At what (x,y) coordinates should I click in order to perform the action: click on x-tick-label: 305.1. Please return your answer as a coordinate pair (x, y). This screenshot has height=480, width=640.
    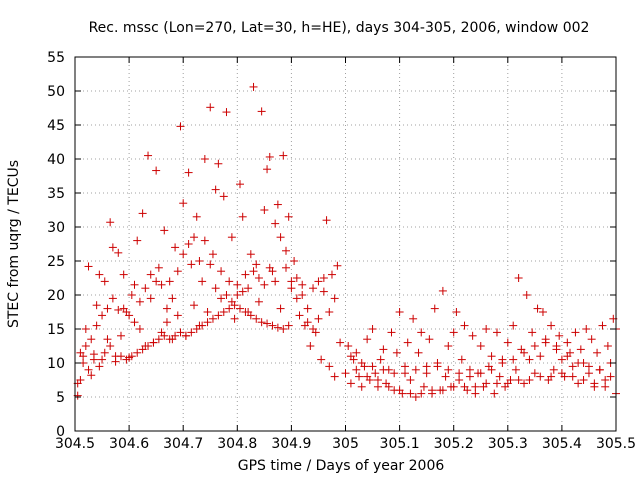
    Looking at the image, I should click on (400, 444).